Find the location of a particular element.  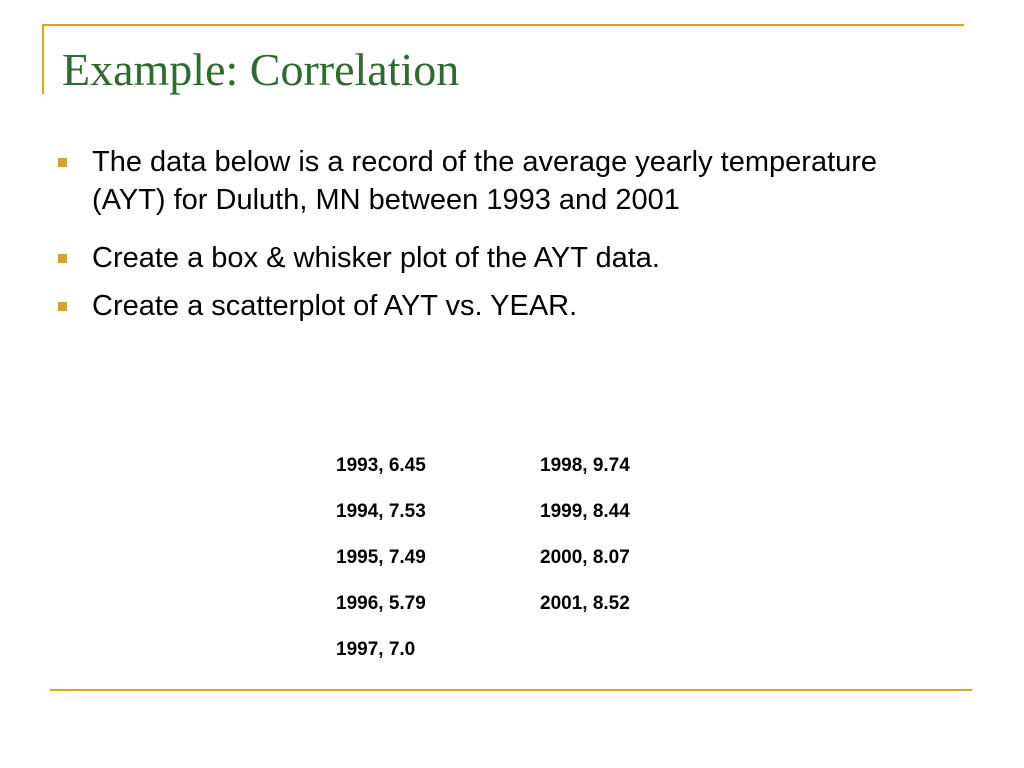

bullet-item-scatterplot: Create a scatterplot of AYT vs. YEAR. is located at coordinates (486, 306).